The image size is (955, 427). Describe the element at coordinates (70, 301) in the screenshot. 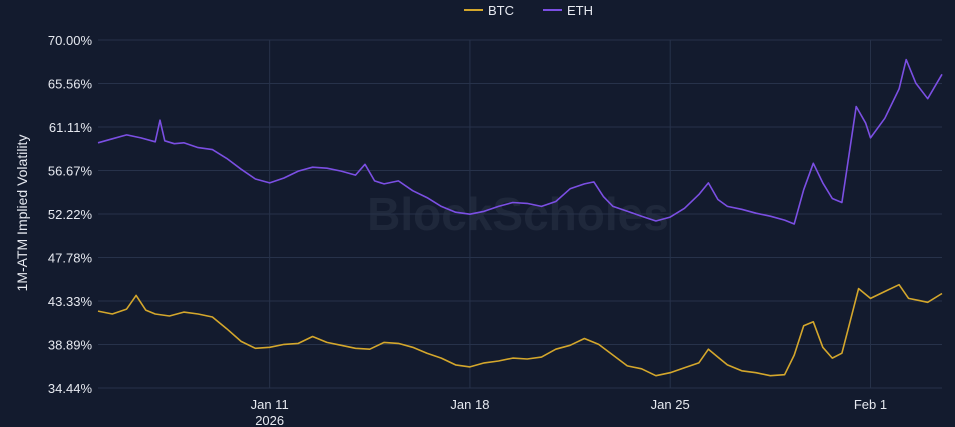

I see `y-tick-label: 43.33%` at that location.